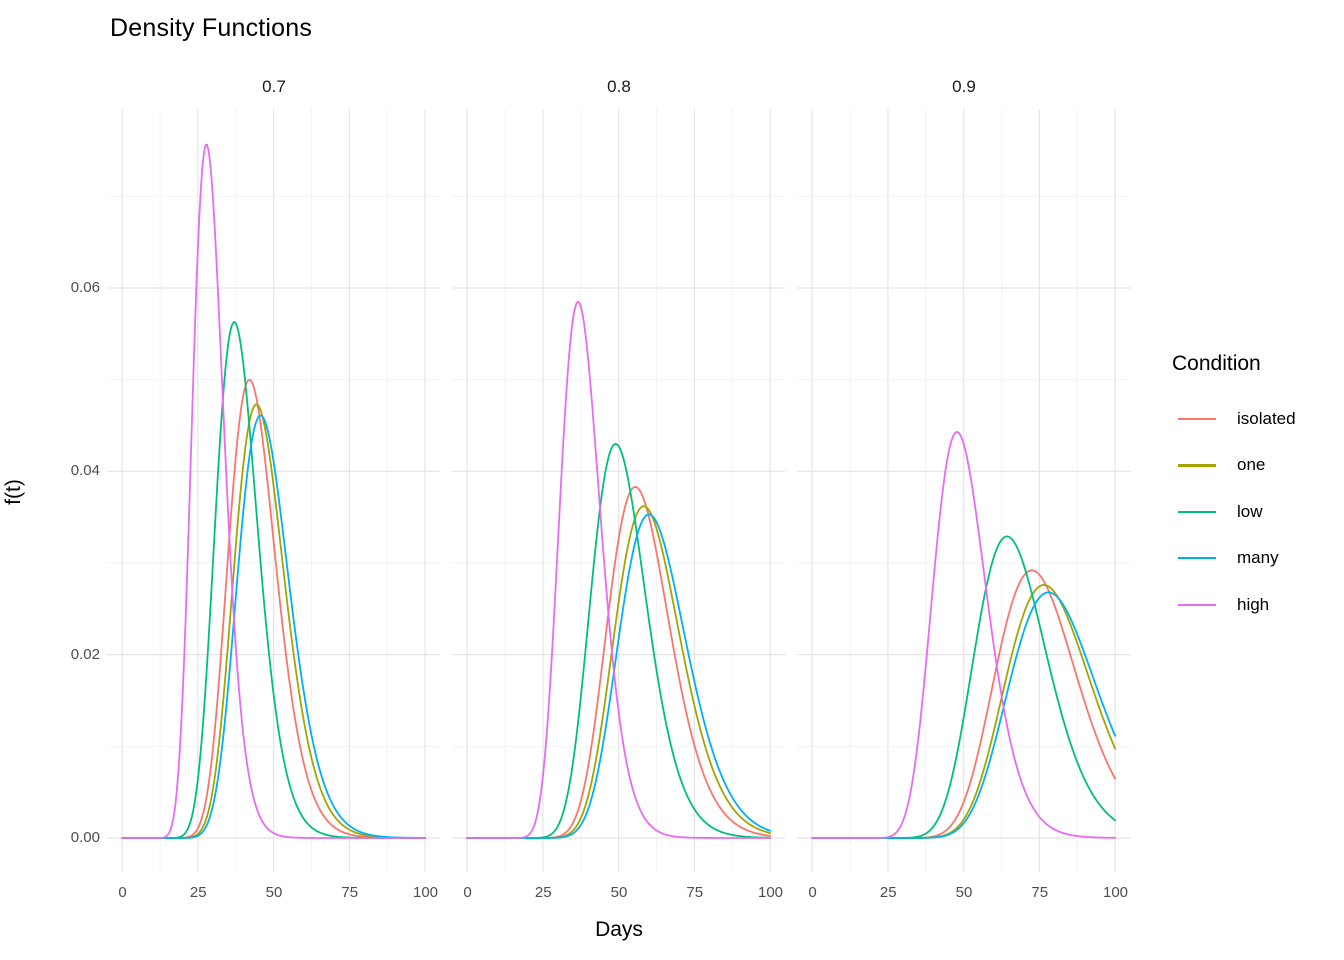 The height and width of the screenshot is (960, 1344). What do you see at coordinates (85, 287) in the screenshot?
I see `y-tick-label: 0.06` at bounding box center [85, 287].